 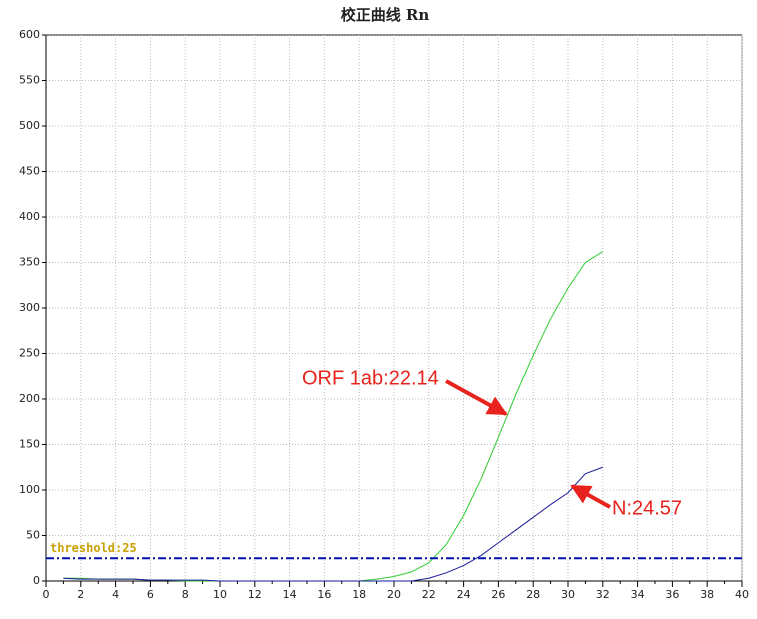 What do you see at coordinates (29, 262) in the screenshot?
I see `y-tick-label: 350` at bounding box center [29, 262].